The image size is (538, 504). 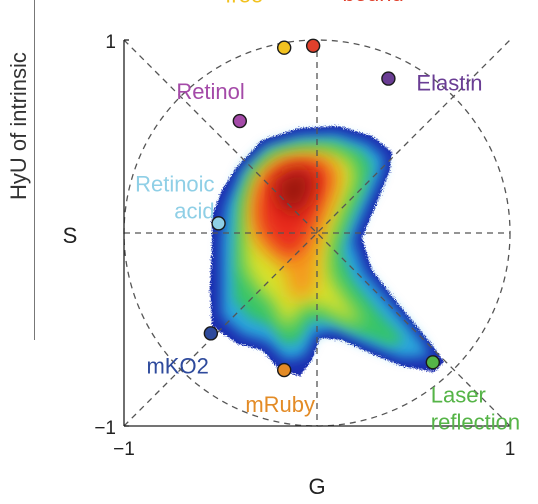 I want to click on label-line: Laser, so click(x=458, y=394).